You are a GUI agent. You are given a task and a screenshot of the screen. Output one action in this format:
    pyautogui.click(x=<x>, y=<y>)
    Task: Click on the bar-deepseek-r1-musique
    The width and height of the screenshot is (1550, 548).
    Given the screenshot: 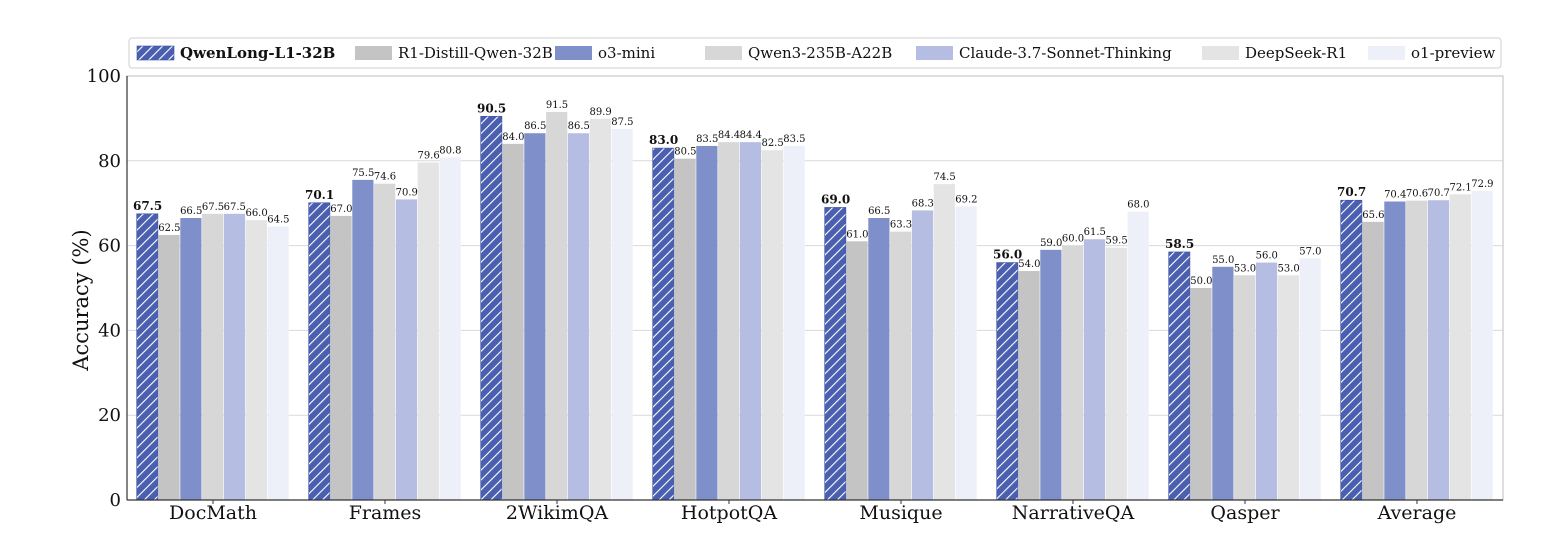 What is the action you would take?
    pyautogui.click(x=944, y=342)
    